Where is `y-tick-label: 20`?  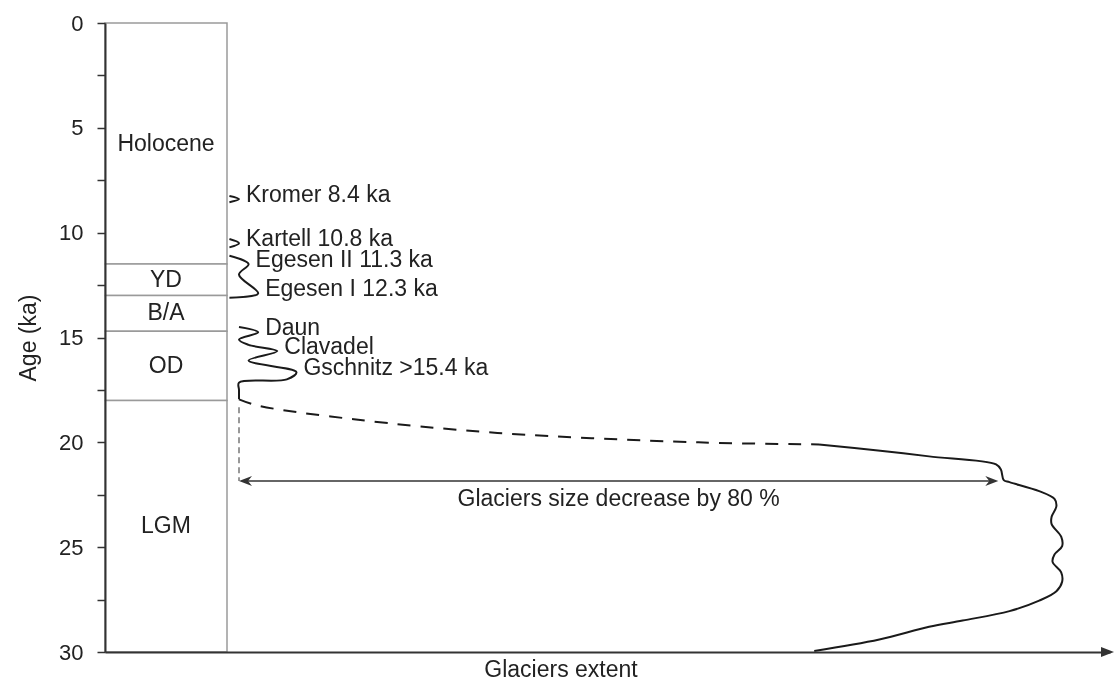
y-tick-label: 20 is located at coordinates (71, 442).